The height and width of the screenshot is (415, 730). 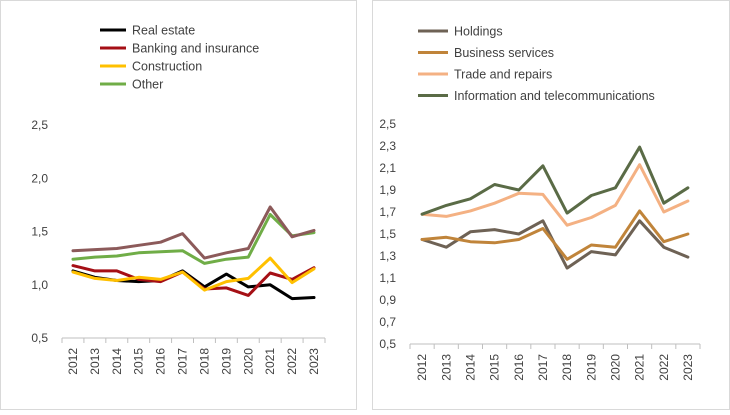 What do you see at coordinates (387, 212) in the screenshot?
I see `y-tick-label: 1,7` at bounding box center [387, 212].